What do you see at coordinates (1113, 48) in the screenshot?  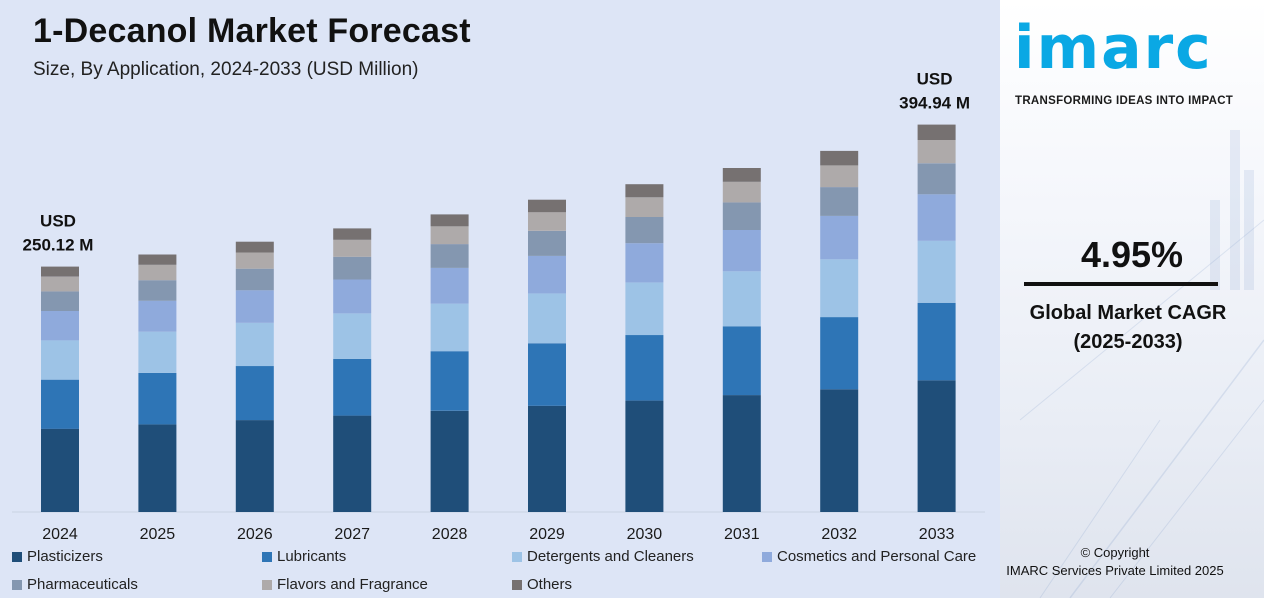 I see `logo-text: imarc` at bounding box center [1113, 48].